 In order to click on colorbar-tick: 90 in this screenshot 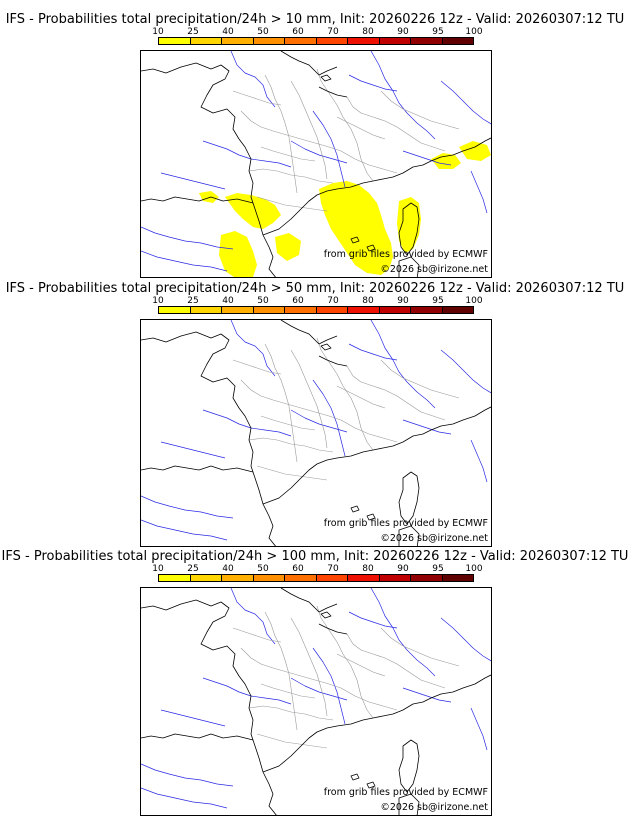, I will do `click(403, 569)`.